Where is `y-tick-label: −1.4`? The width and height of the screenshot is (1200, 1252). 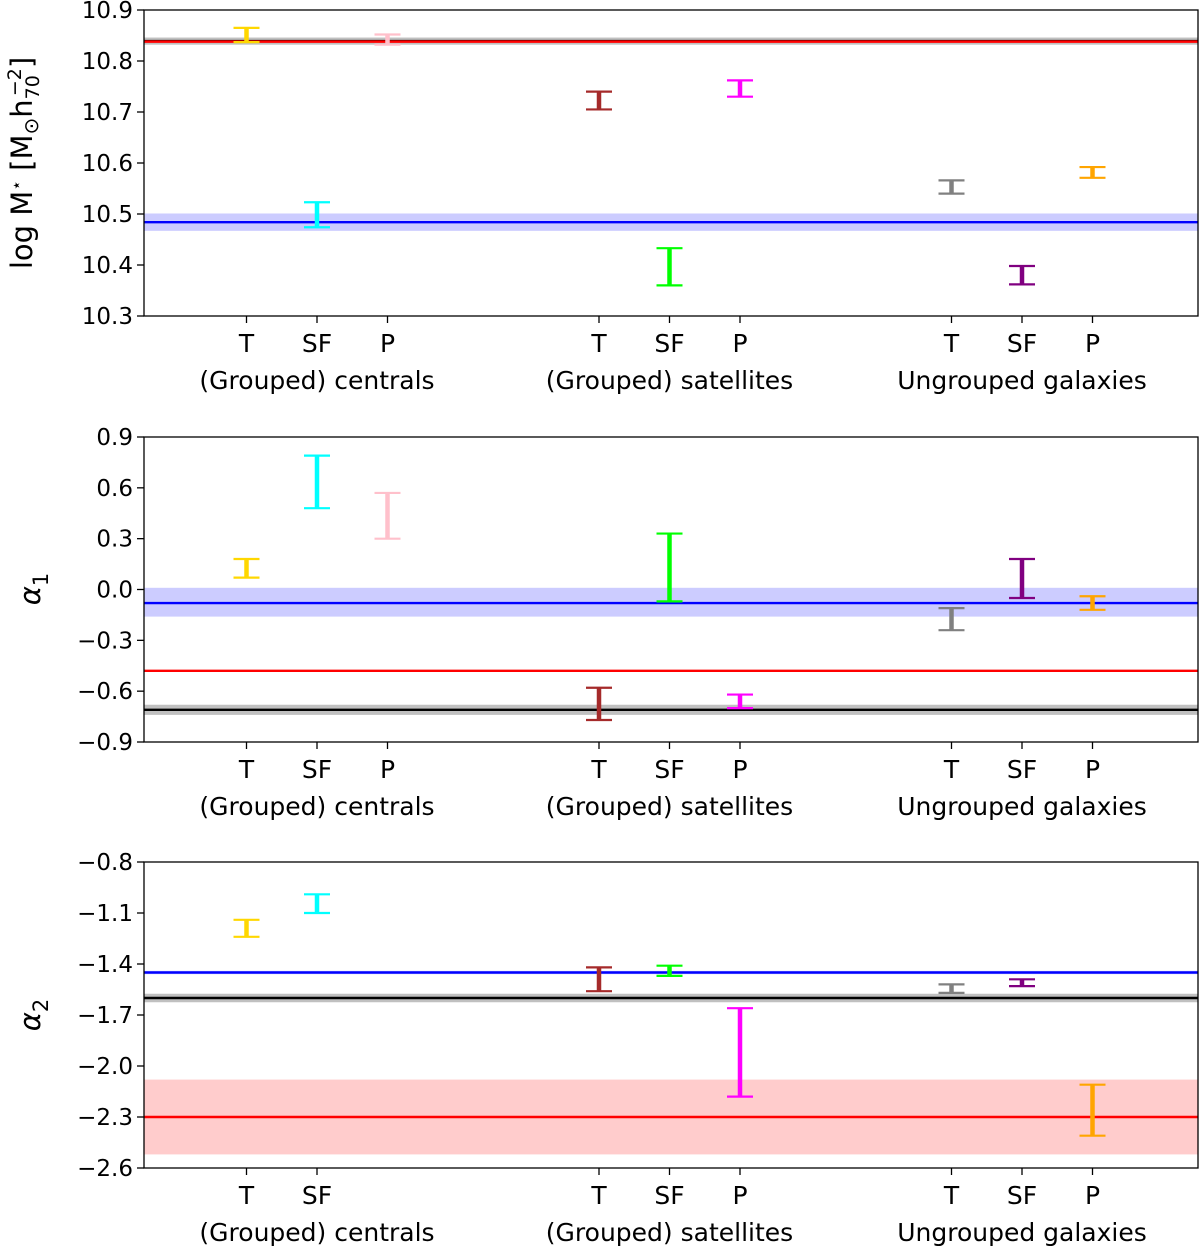 y-tick-label: −1.4 is located at coordinates (105, 965).